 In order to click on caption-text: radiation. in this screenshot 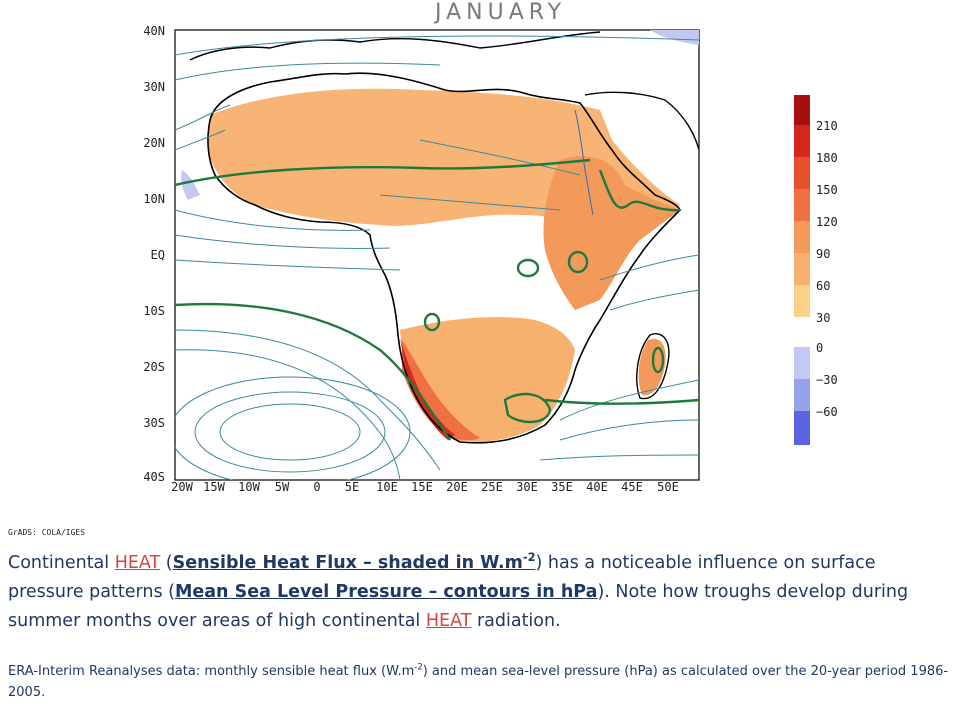, I will do `click(516, 621)`.